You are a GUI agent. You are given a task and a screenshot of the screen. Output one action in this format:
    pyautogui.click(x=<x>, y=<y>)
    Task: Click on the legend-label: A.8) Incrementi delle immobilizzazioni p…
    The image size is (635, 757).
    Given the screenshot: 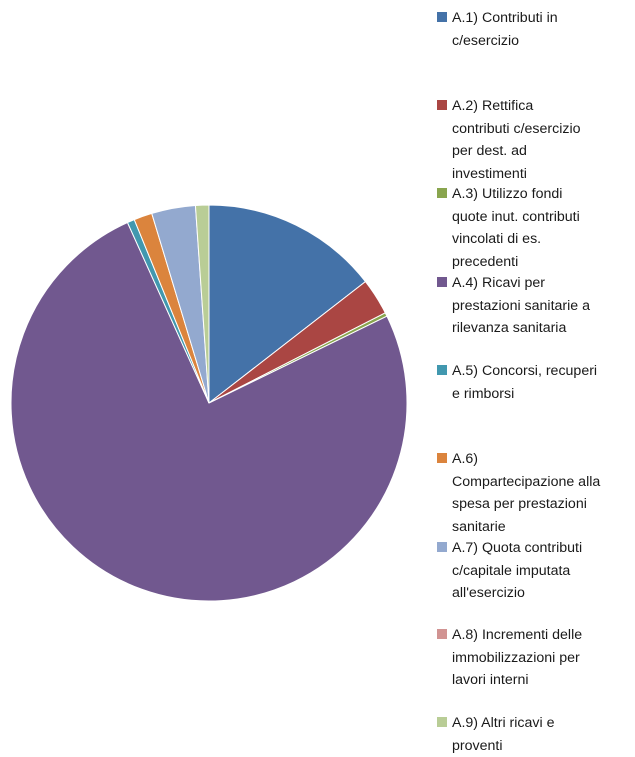 What is the action you would take?
    pyautogui.click(x=517, y=657)
    